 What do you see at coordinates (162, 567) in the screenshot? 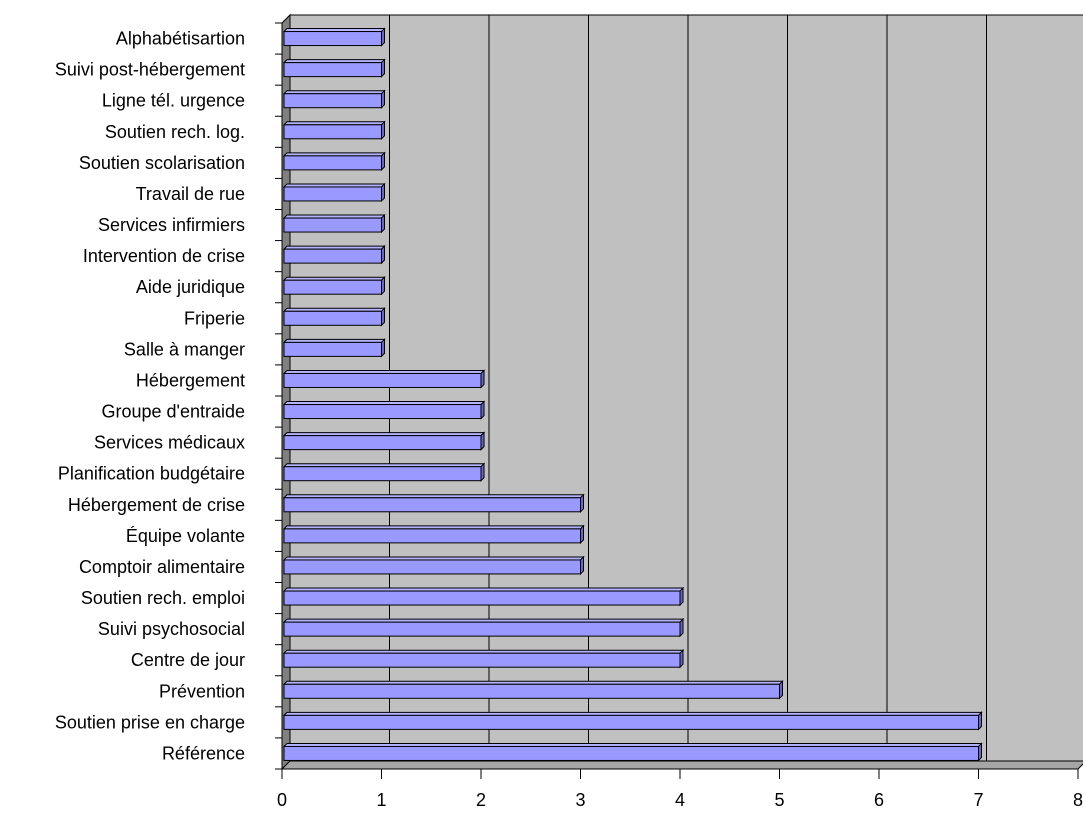
I see `category-label: Comptoir alimentaire` at bounding box center [162, 567].